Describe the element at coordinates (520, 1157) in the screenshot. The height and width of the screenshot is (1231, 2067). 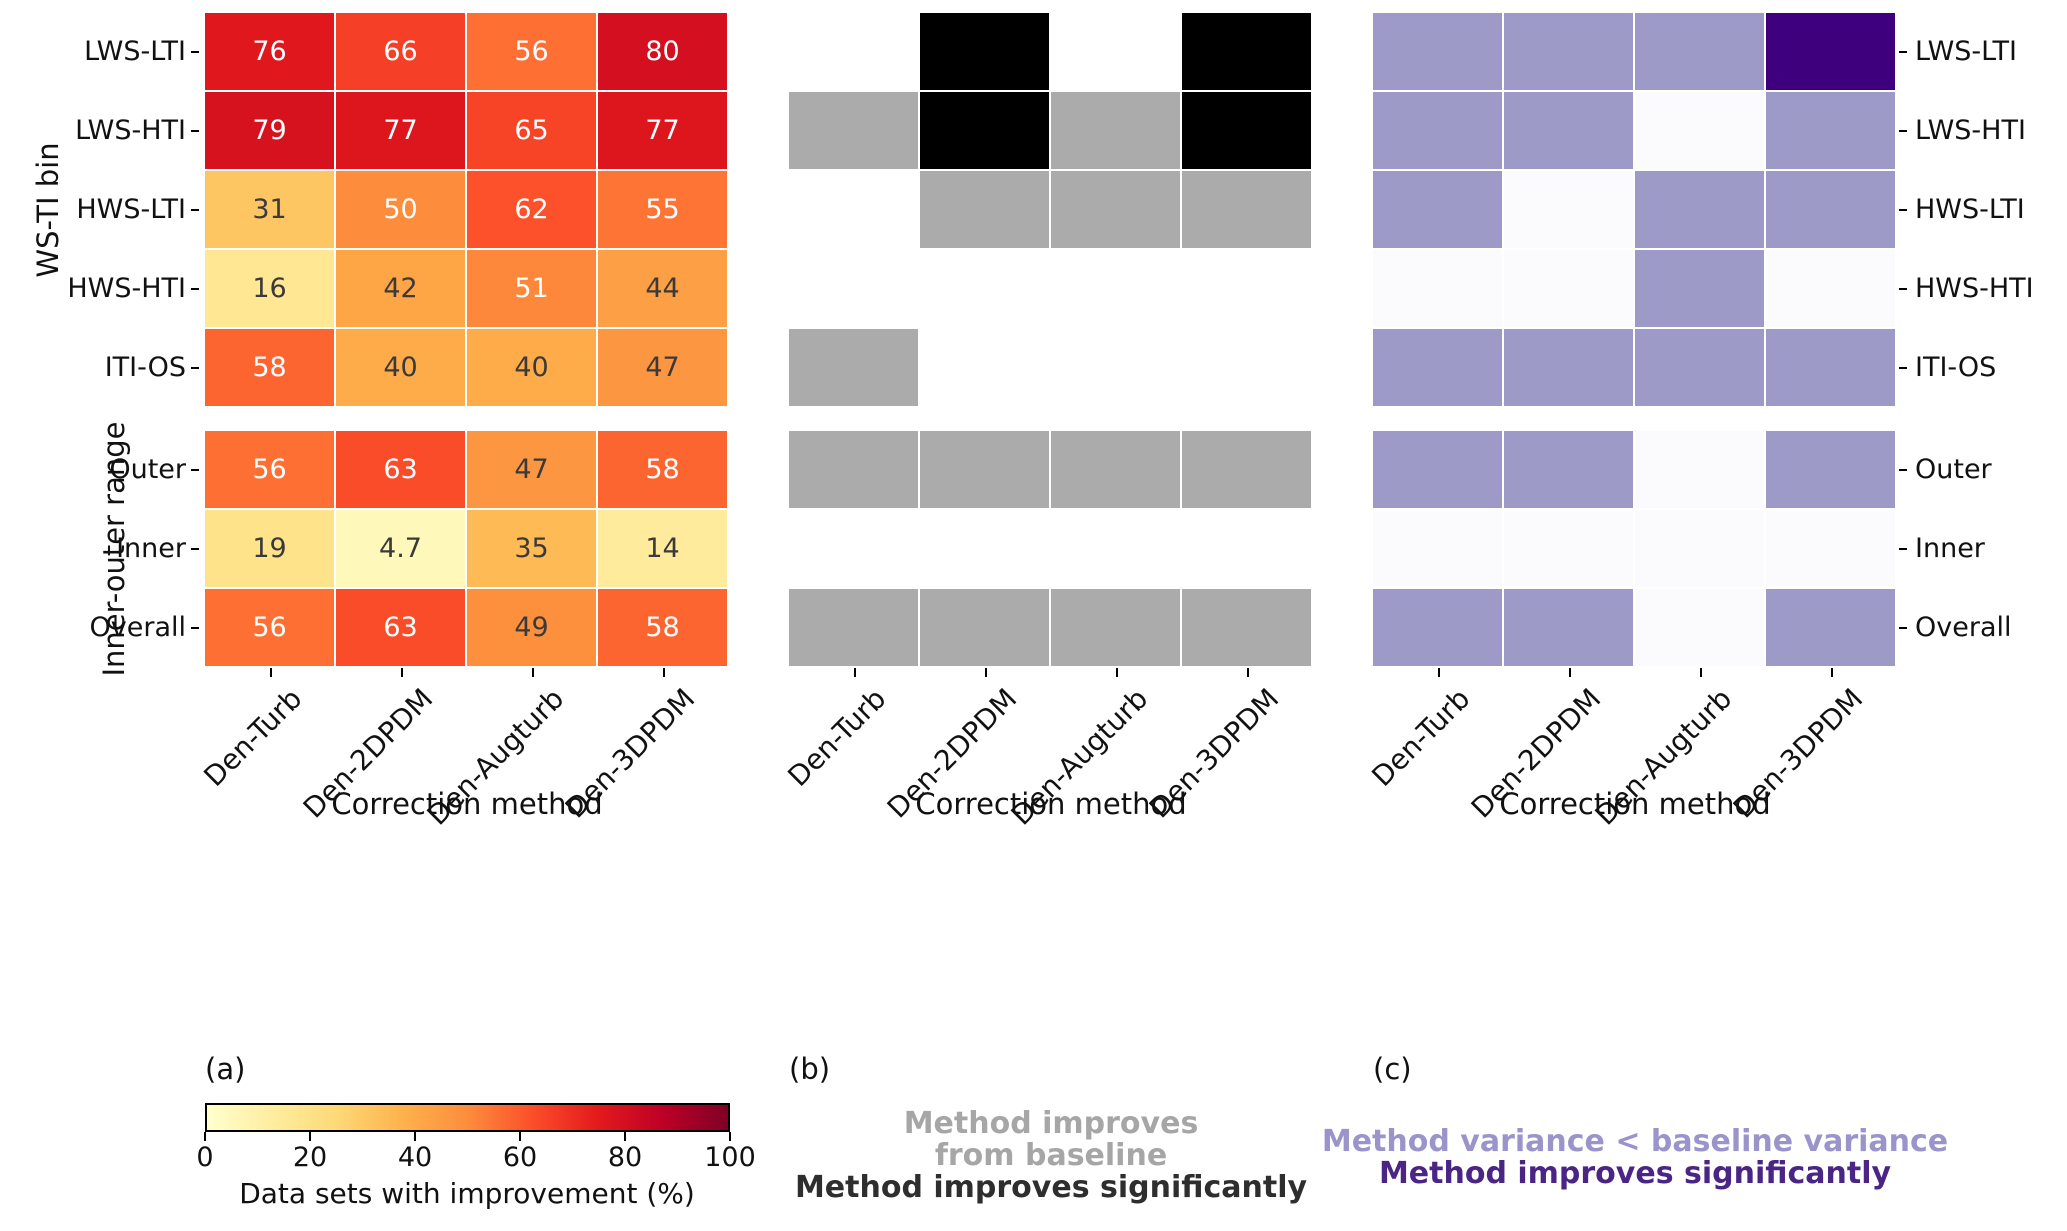
I see `colorbar-tick-label: 60` at that location.